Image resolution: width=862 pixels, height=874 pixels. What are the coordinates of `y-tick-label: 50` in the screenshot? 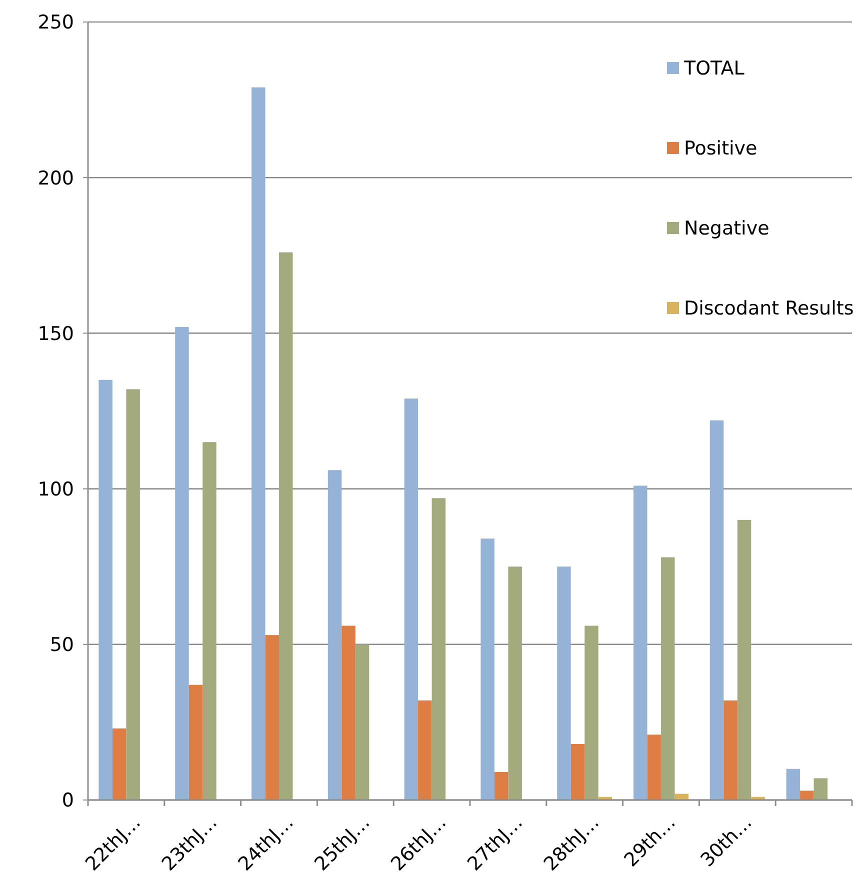 It's located at (62, 645).